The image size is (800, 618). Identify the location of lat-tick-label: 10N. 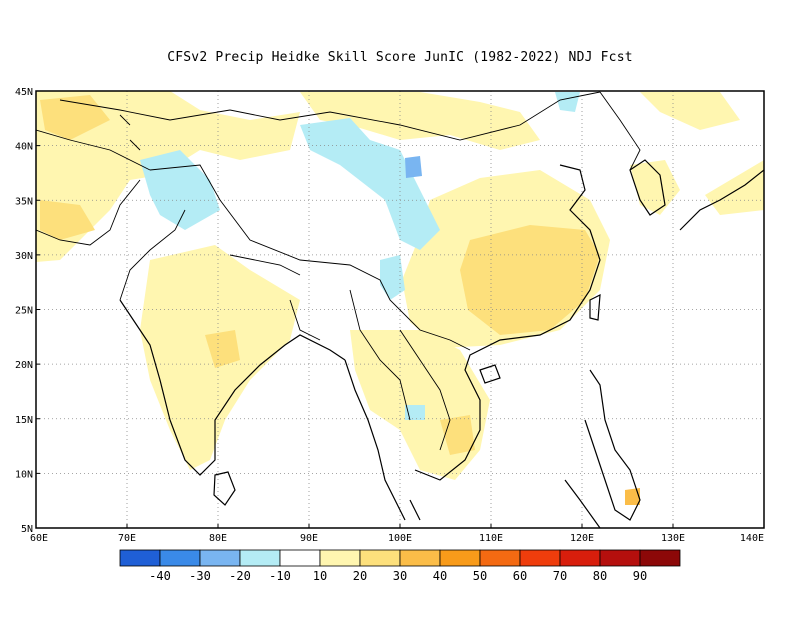
(24, 474).